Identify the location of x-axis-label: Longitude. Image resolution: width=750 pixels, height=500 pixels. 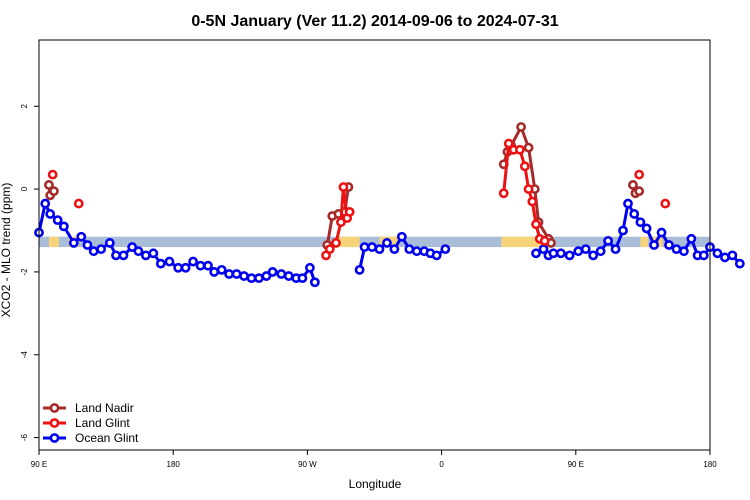
(375, 484).